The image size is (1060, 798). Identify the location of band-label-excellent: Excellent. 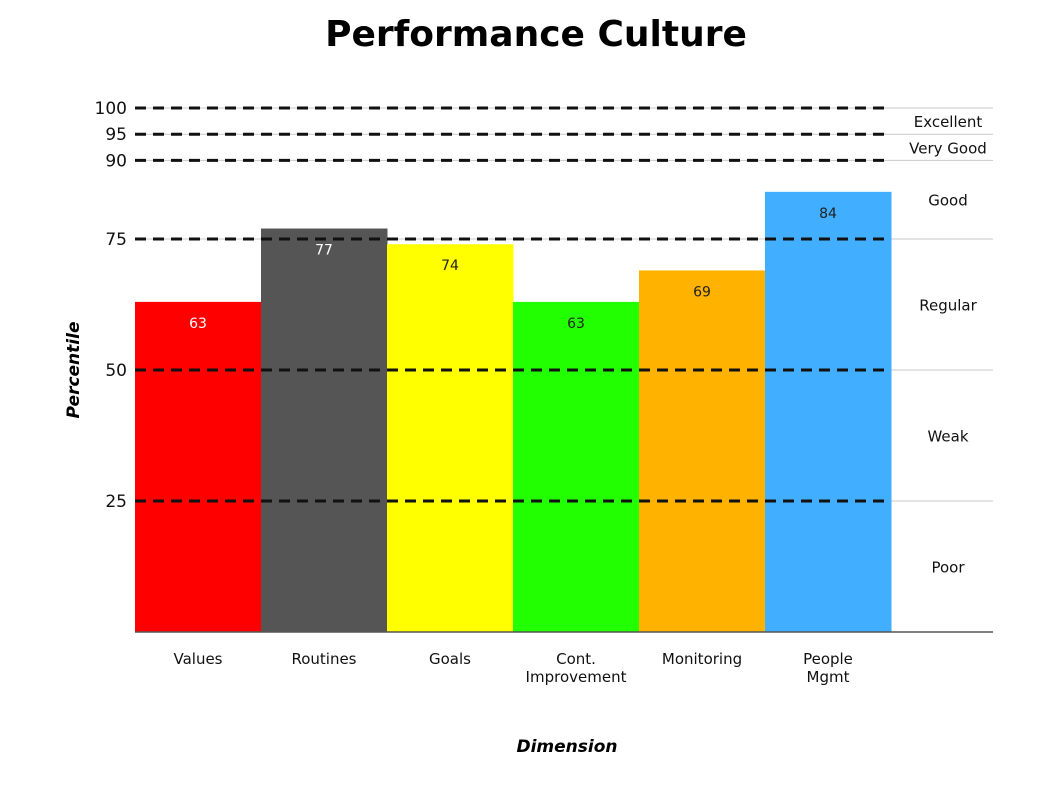
(948, 122).